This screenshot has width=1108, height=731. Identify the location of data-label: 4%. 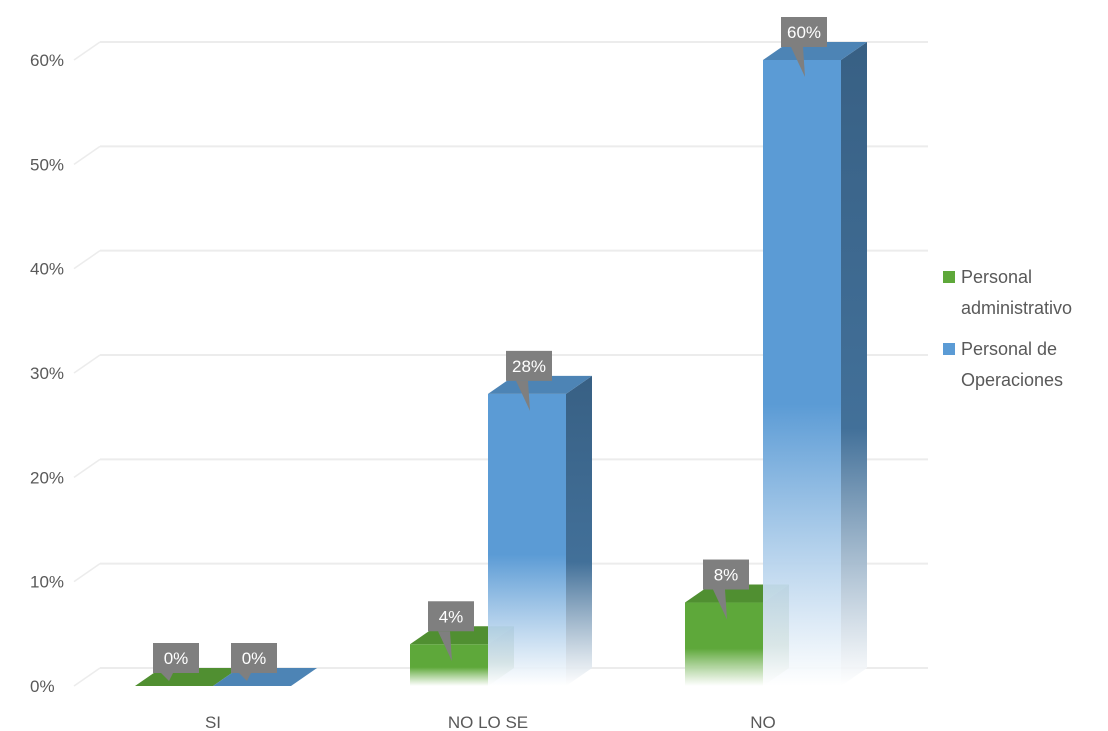
(451, 631).